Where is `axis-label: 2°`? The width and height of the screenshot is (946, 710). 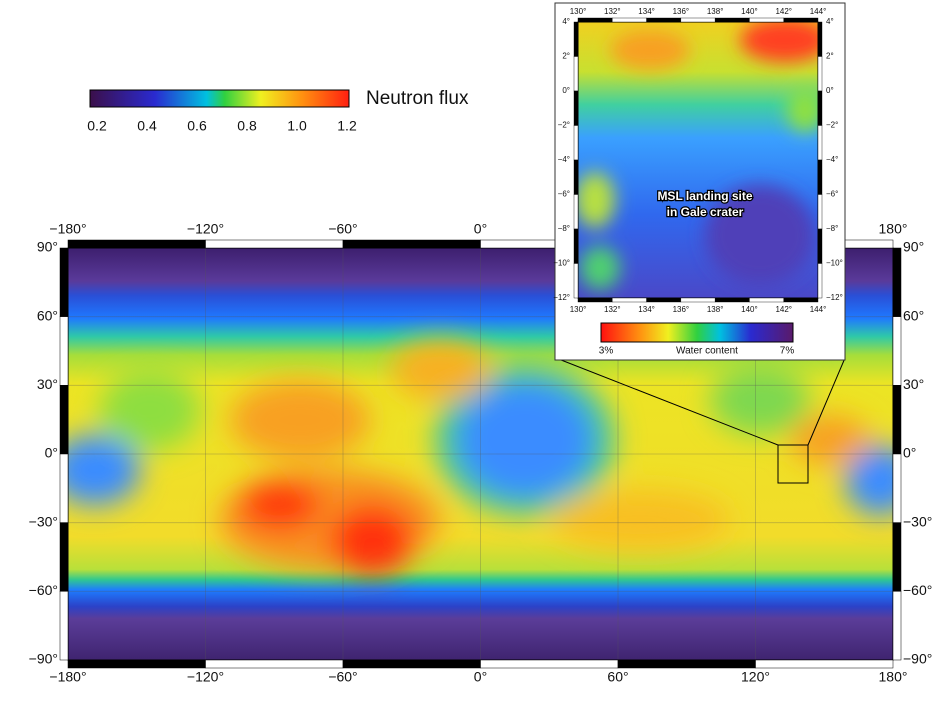 axis-label: 2° is located at coordinates (566, 56).